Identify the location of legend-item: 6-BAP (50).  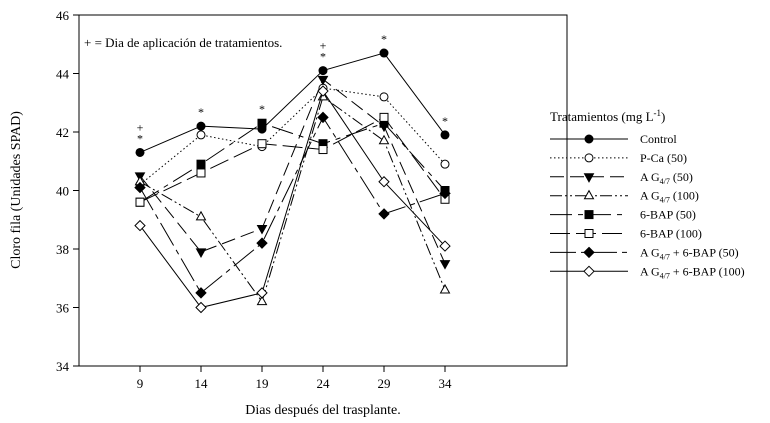
(623, 215).